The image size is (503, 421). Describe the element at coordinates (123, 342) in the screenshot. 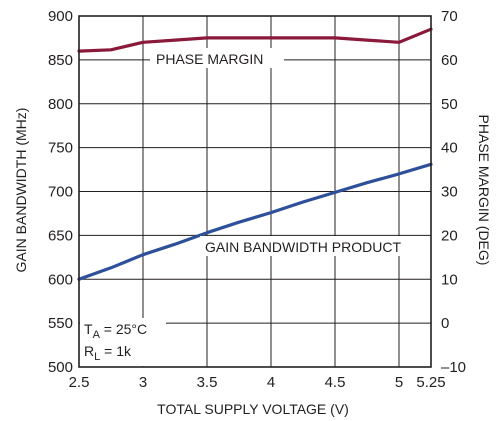

I see `conditions-box-bg` at that location.